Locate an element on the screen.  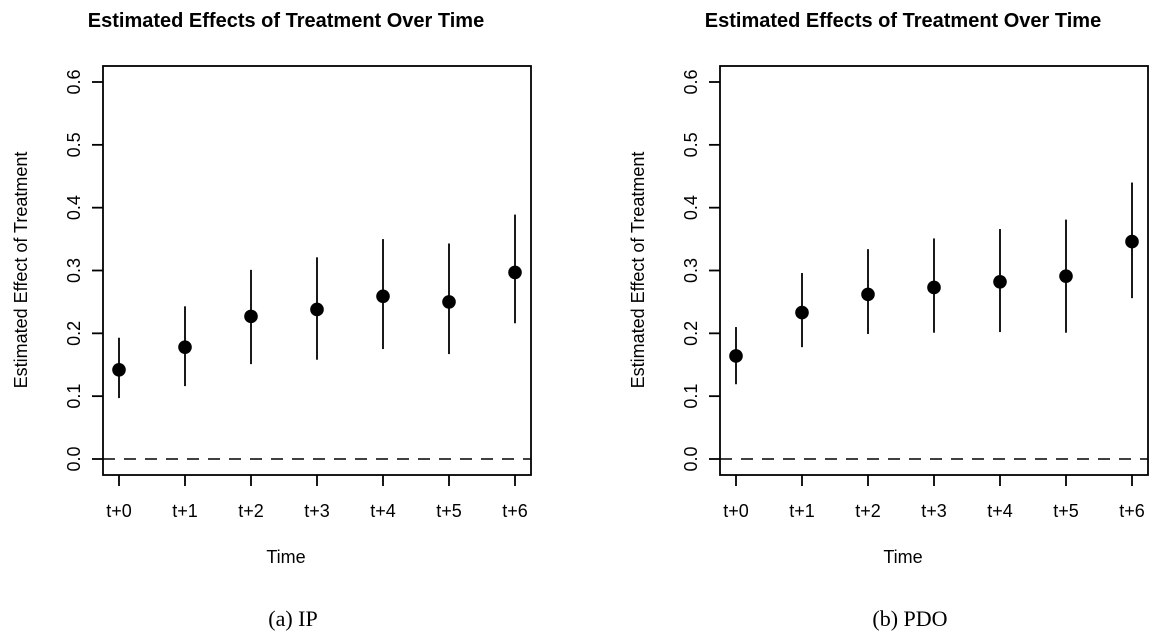
caption-b: (b) PDO is located at coordinates (910, 618).